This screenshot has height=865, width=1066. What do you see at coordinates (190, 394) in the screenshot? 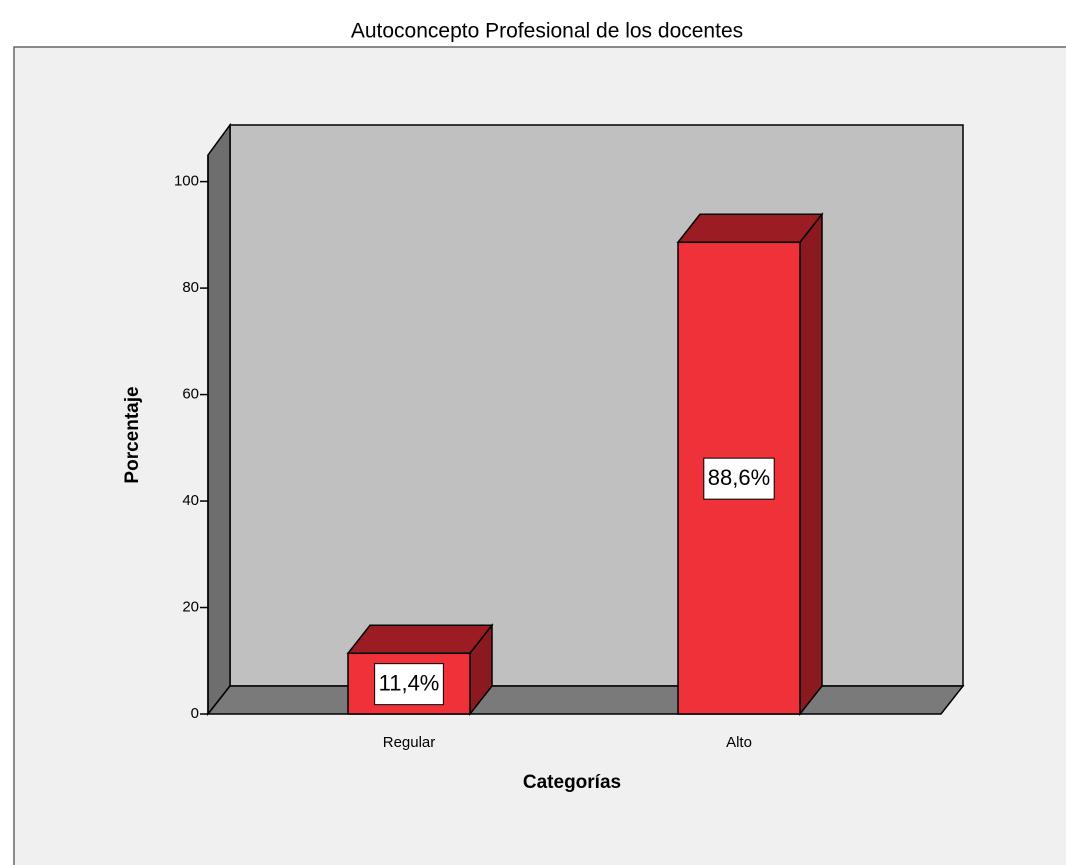
I see `y-tick-label: 60` at bounding box center [190, 394].